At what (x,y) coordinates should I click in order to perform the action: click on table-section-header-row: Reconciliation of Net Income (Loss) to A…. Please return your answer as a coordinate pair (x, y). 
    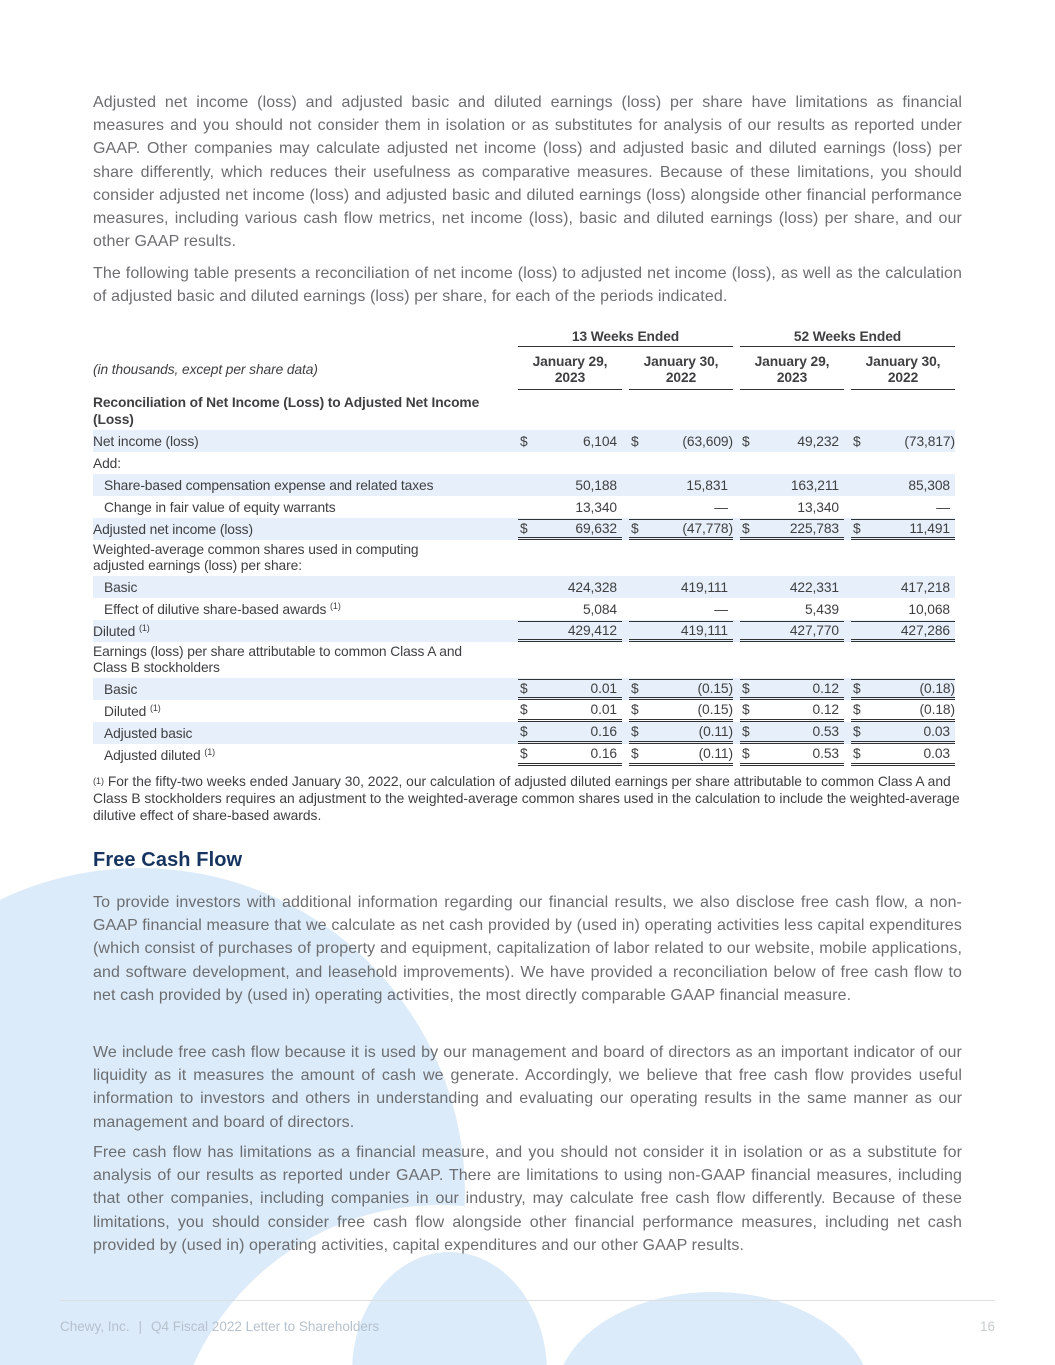
    Looking at the image, I should click on (524, 411).